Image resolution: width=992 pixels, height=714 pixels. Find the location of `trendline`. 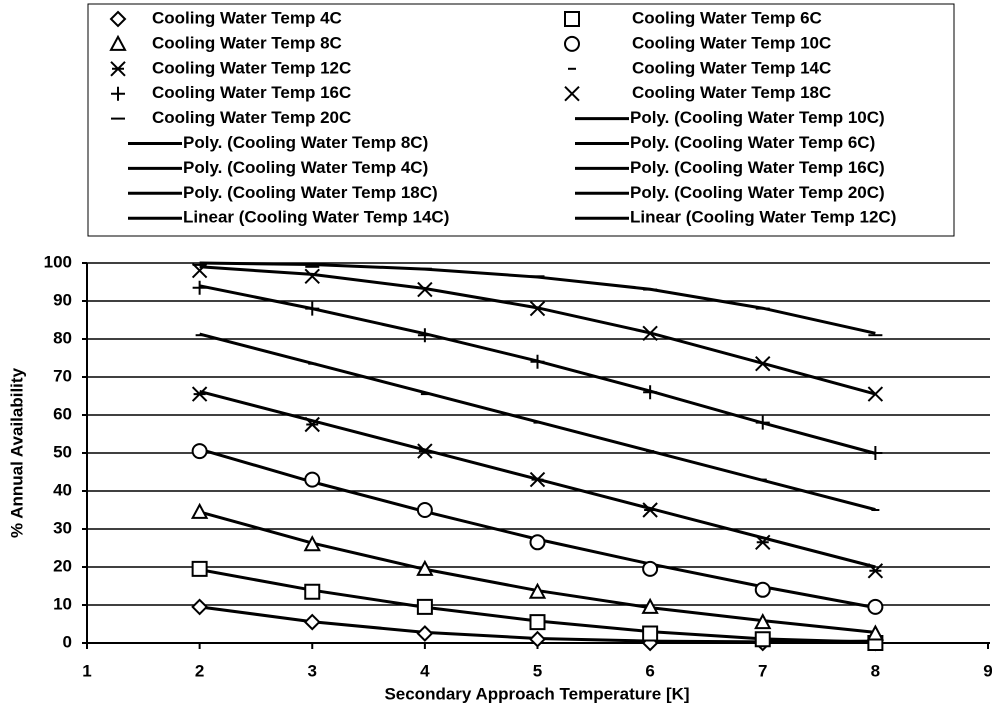

trendline is located at coordinates (537, 330).